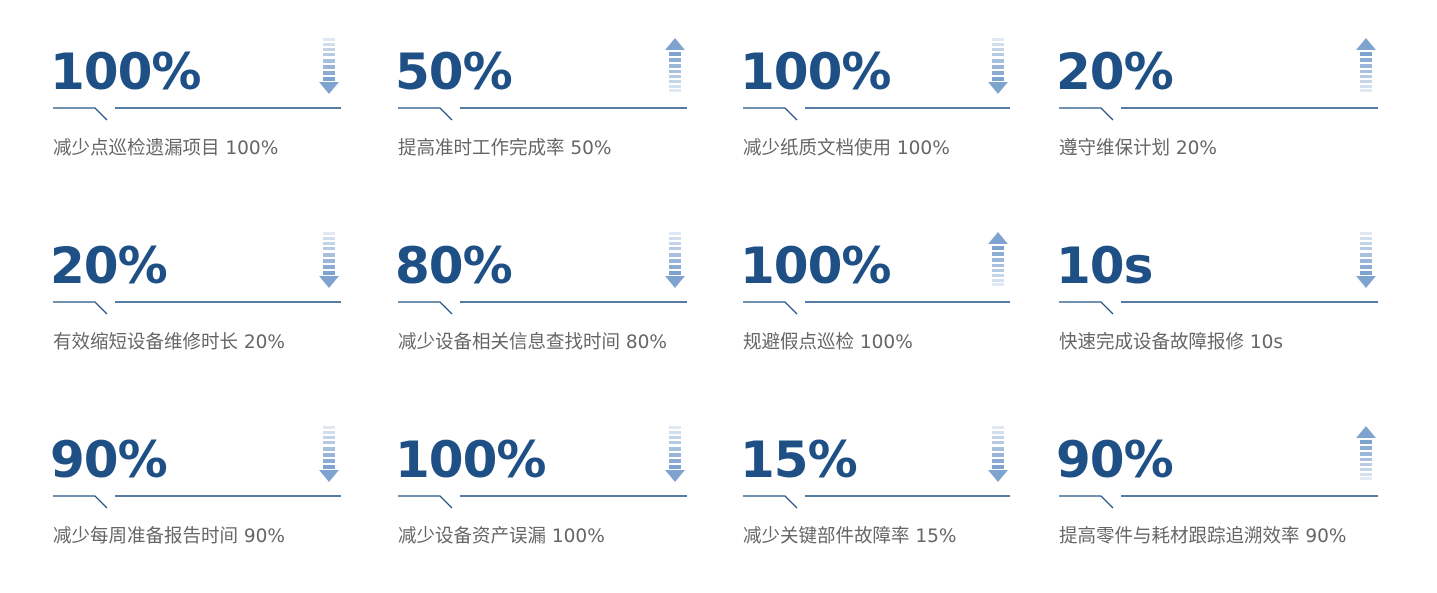 This screenshot has width=1437, height=593. I want to click on metric-card: 10s 快速完成设备故障报修 10s, so click(1217, 309).